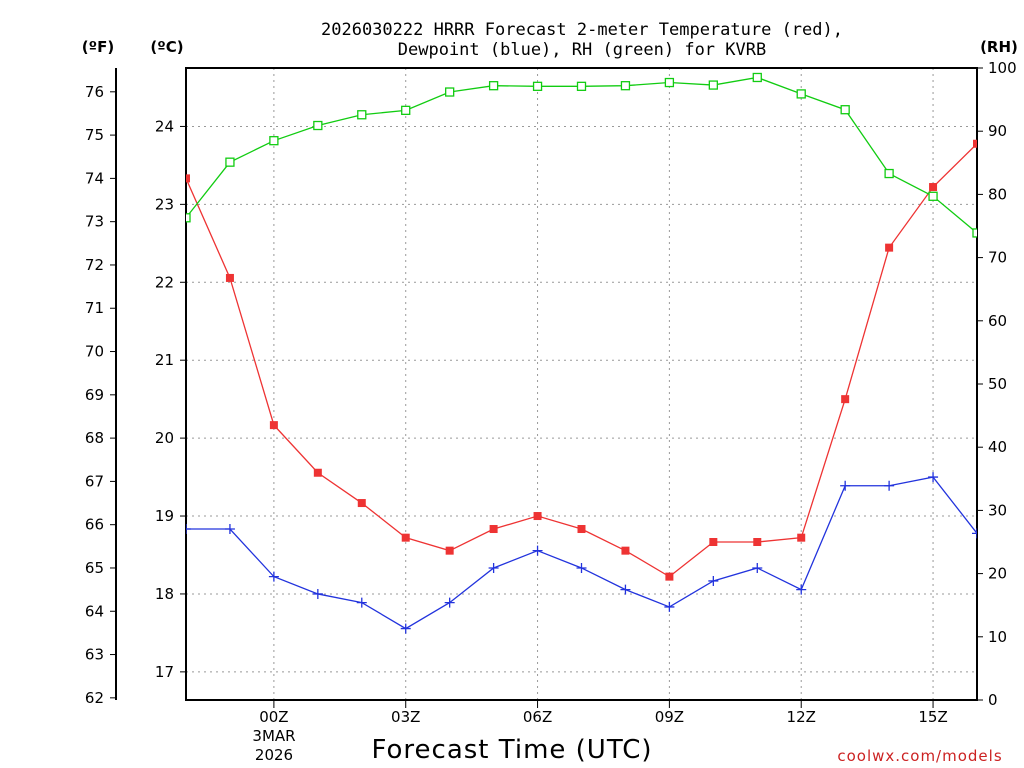 This screenshot has height=768, width=1024. Describe the element at coordinates (273, 736) in the screenshot. I see `date-label-month: 3MAR` at that location.